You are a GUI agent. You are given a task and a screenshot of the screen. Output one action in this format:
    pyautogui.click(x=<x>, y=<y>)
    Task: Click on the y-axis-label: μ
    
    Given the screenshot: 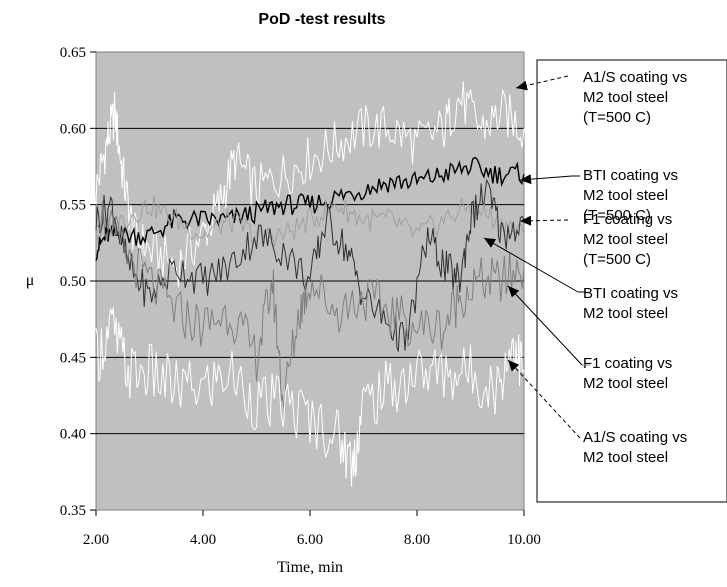 What is the action you would take?
    pyautogui.click(x=30, y=280)
    